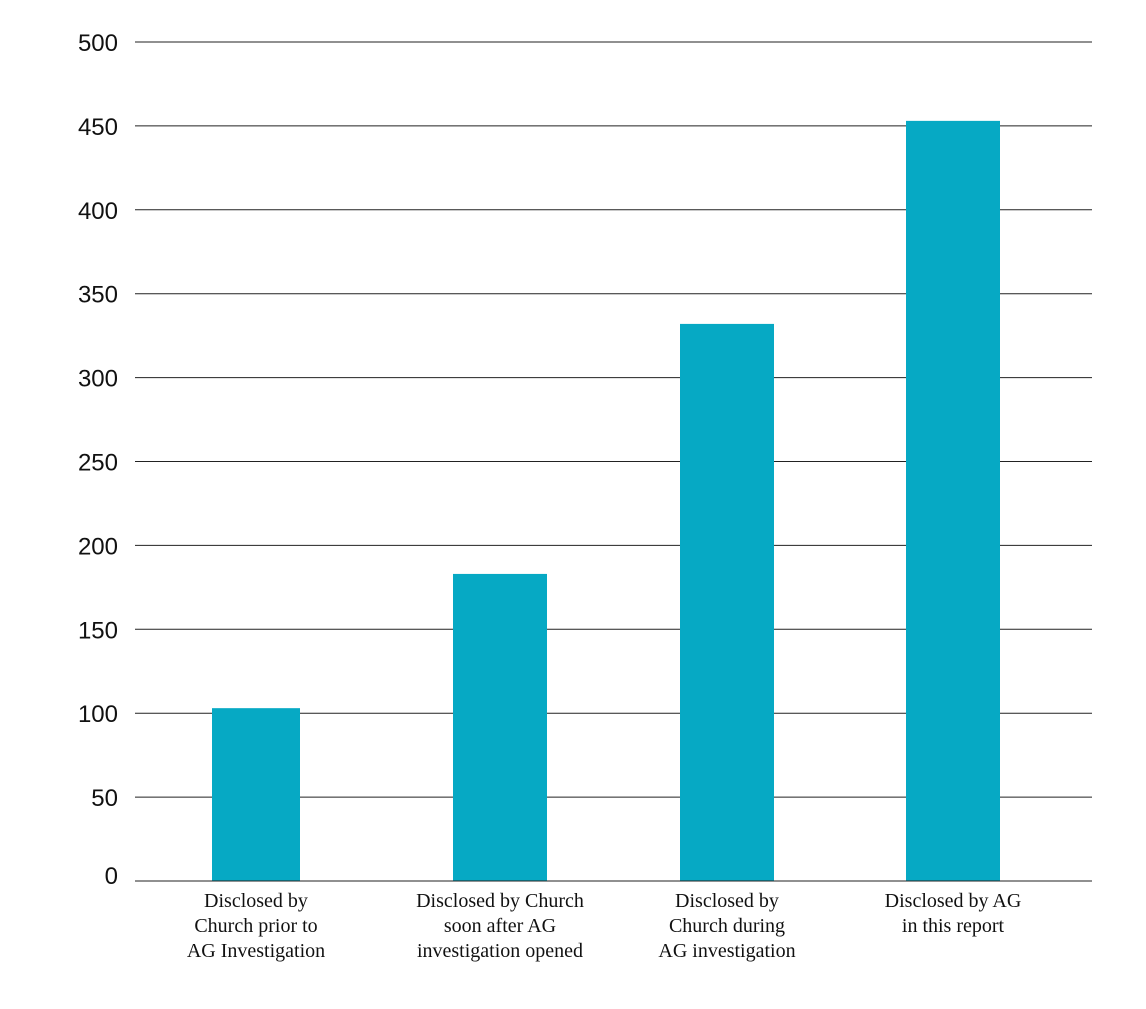 This screenshot has width=1146, height=1009. Describe the element at coordinates (104, 798) in the screenshot. I see `y-tick-label: 50` at that location.